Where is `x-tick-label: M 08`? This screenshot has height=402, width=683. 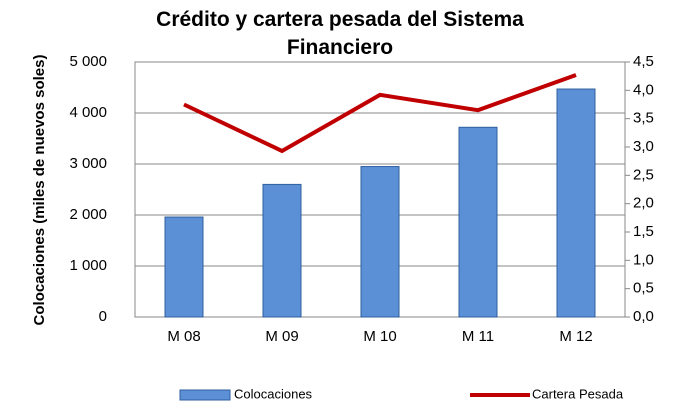
x-tick-label: M 08 is located at coordinates (183, 336).